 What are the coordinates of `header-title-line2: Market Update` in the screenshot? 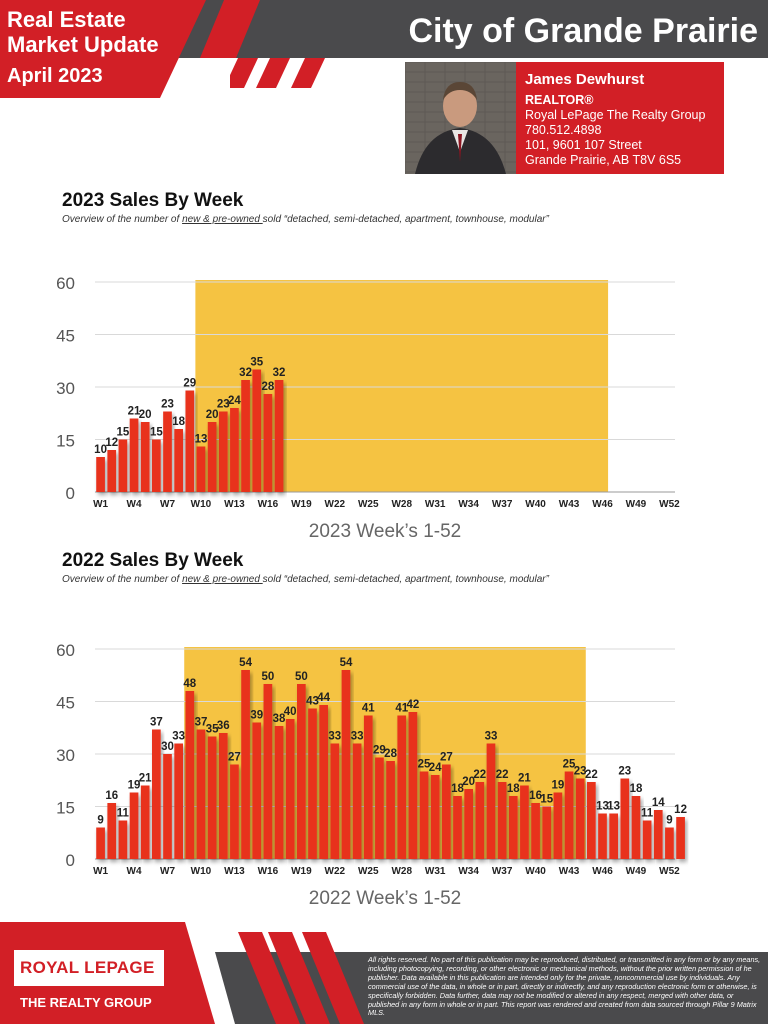 It's located at (83, 44).